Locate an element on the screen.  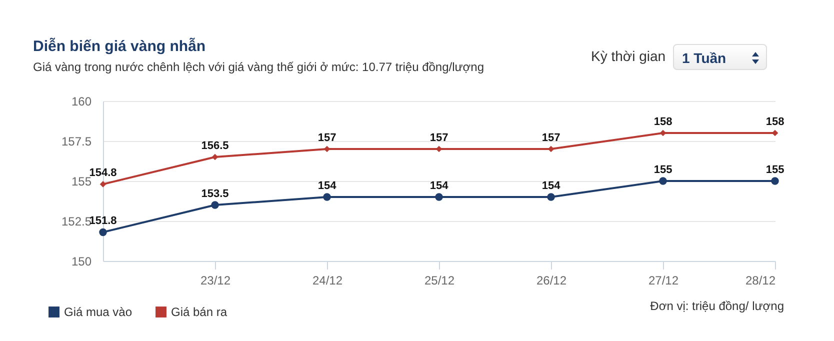
legend-label: Giá bán ra is located at coordinates (199, 312).